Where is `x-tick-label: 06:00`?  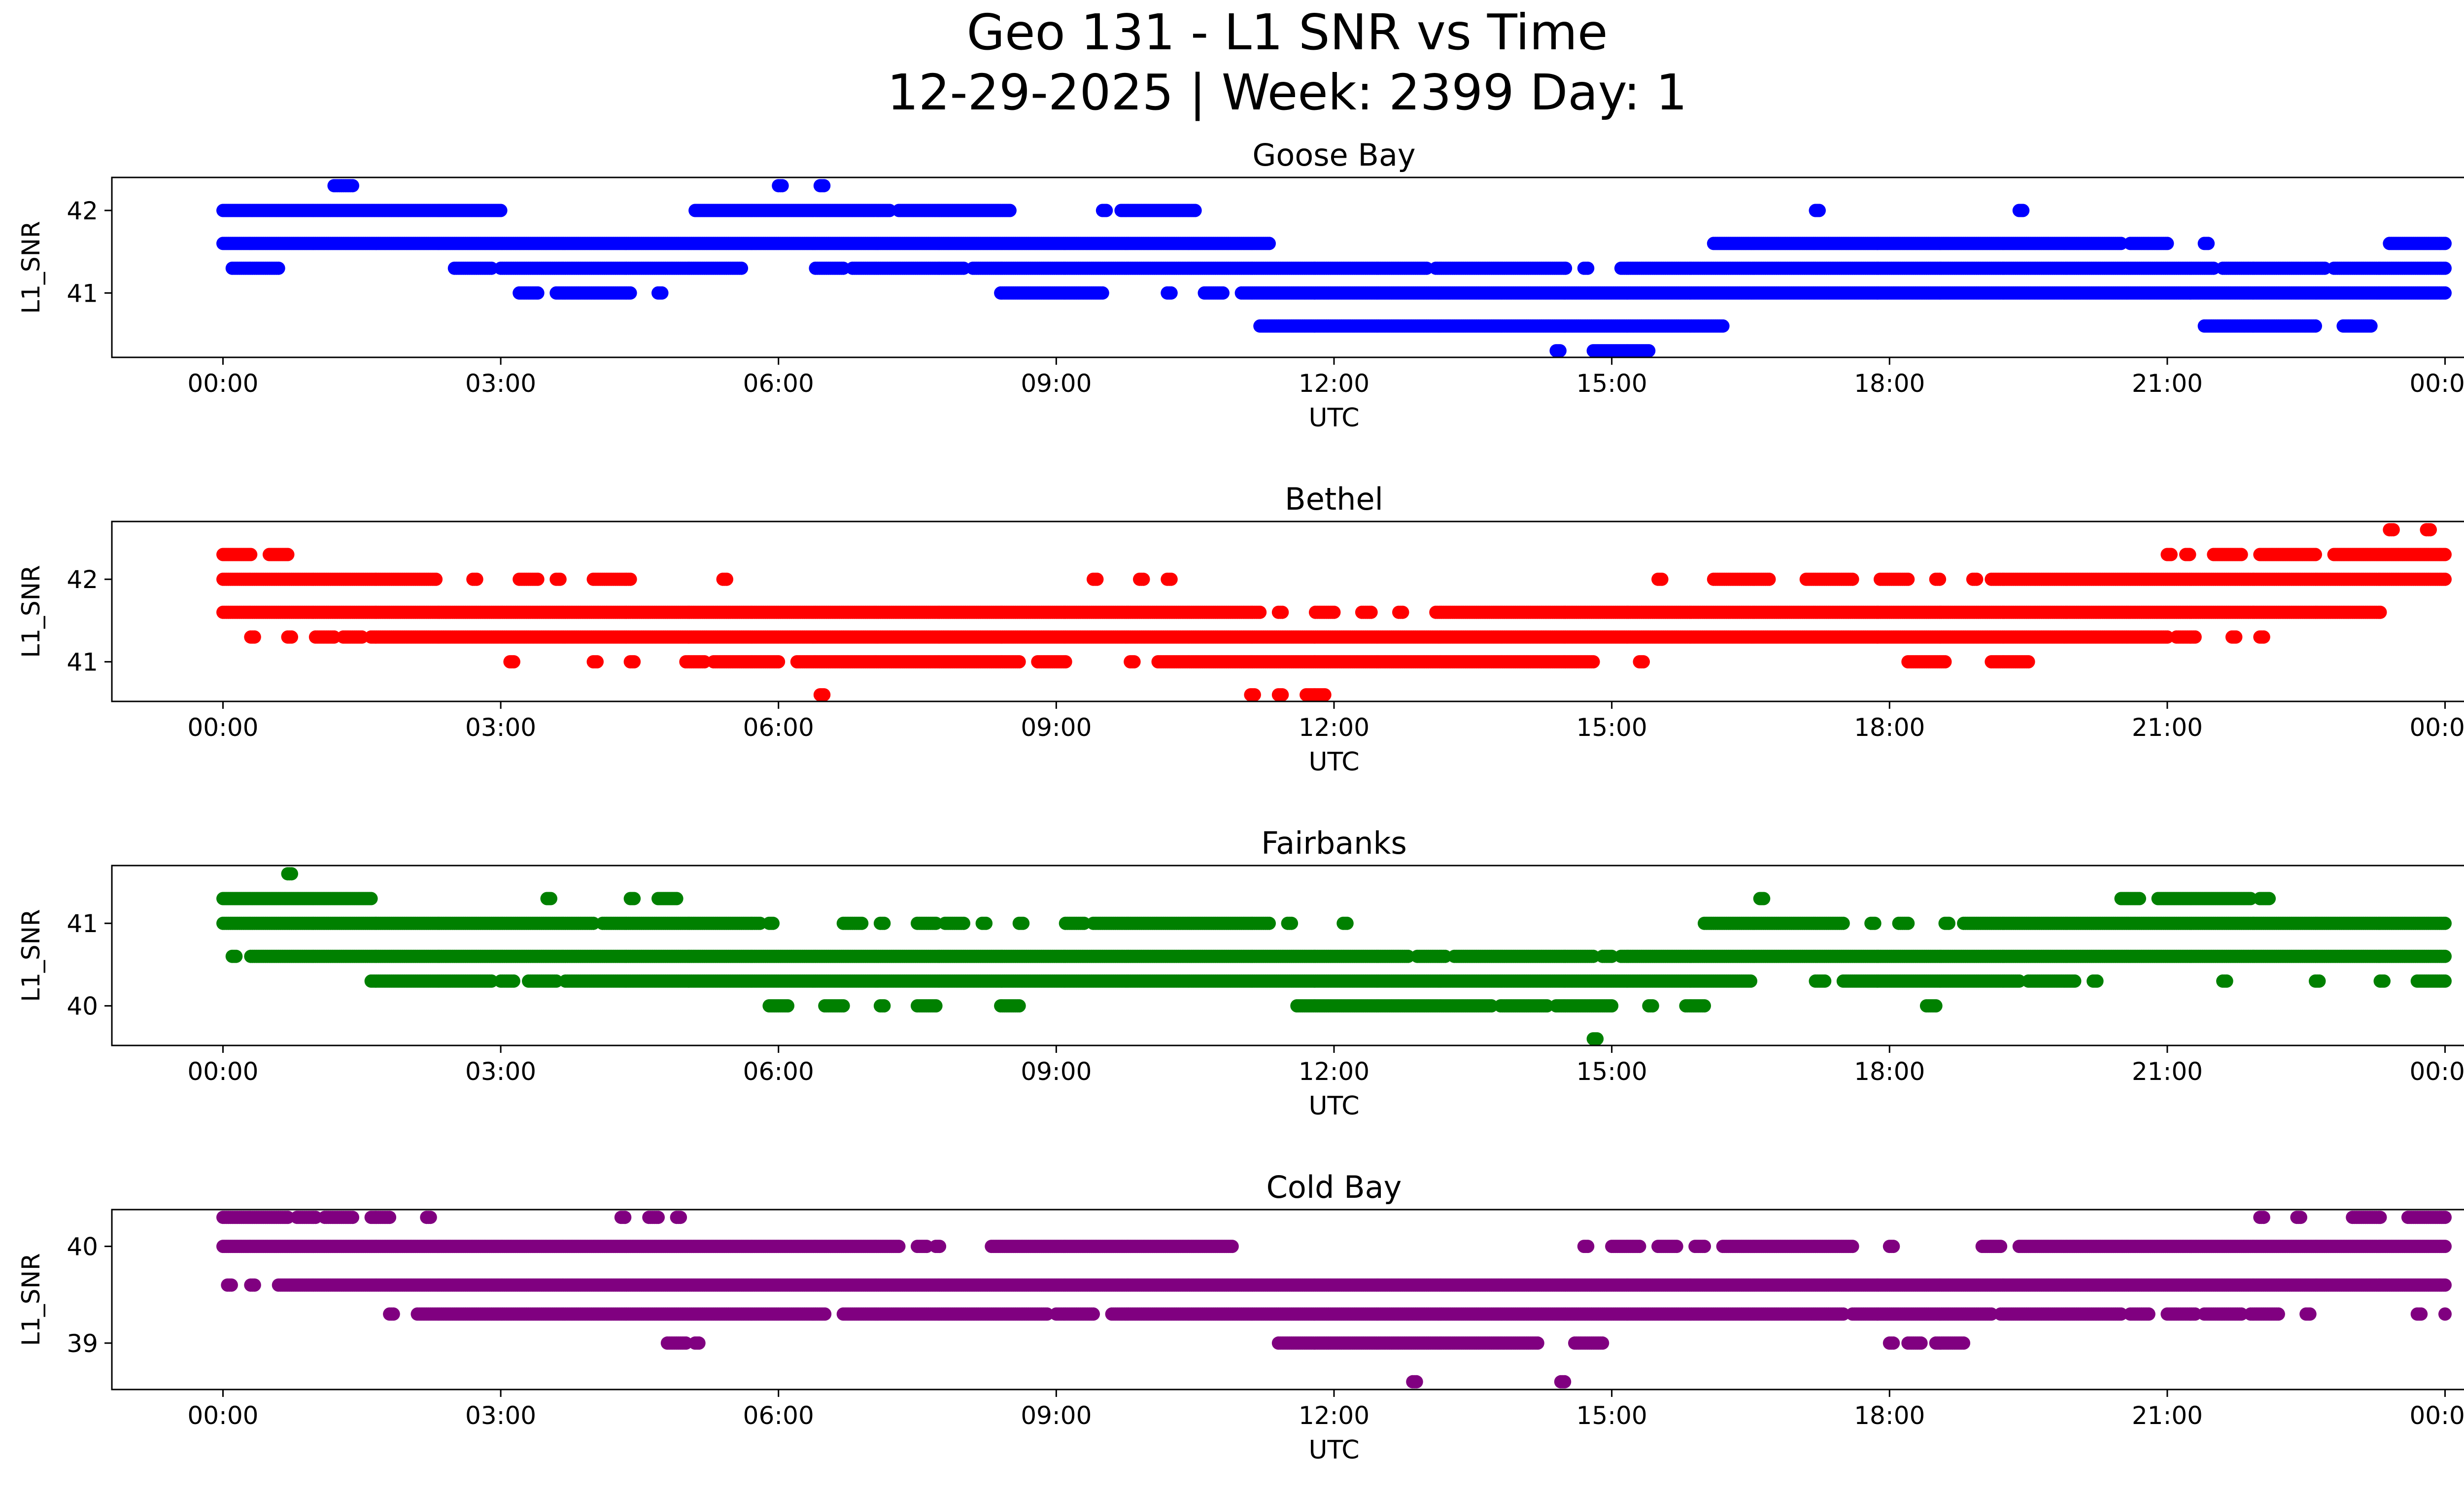
x-tick-label: 06:00 is located at coordinates (778, 383).